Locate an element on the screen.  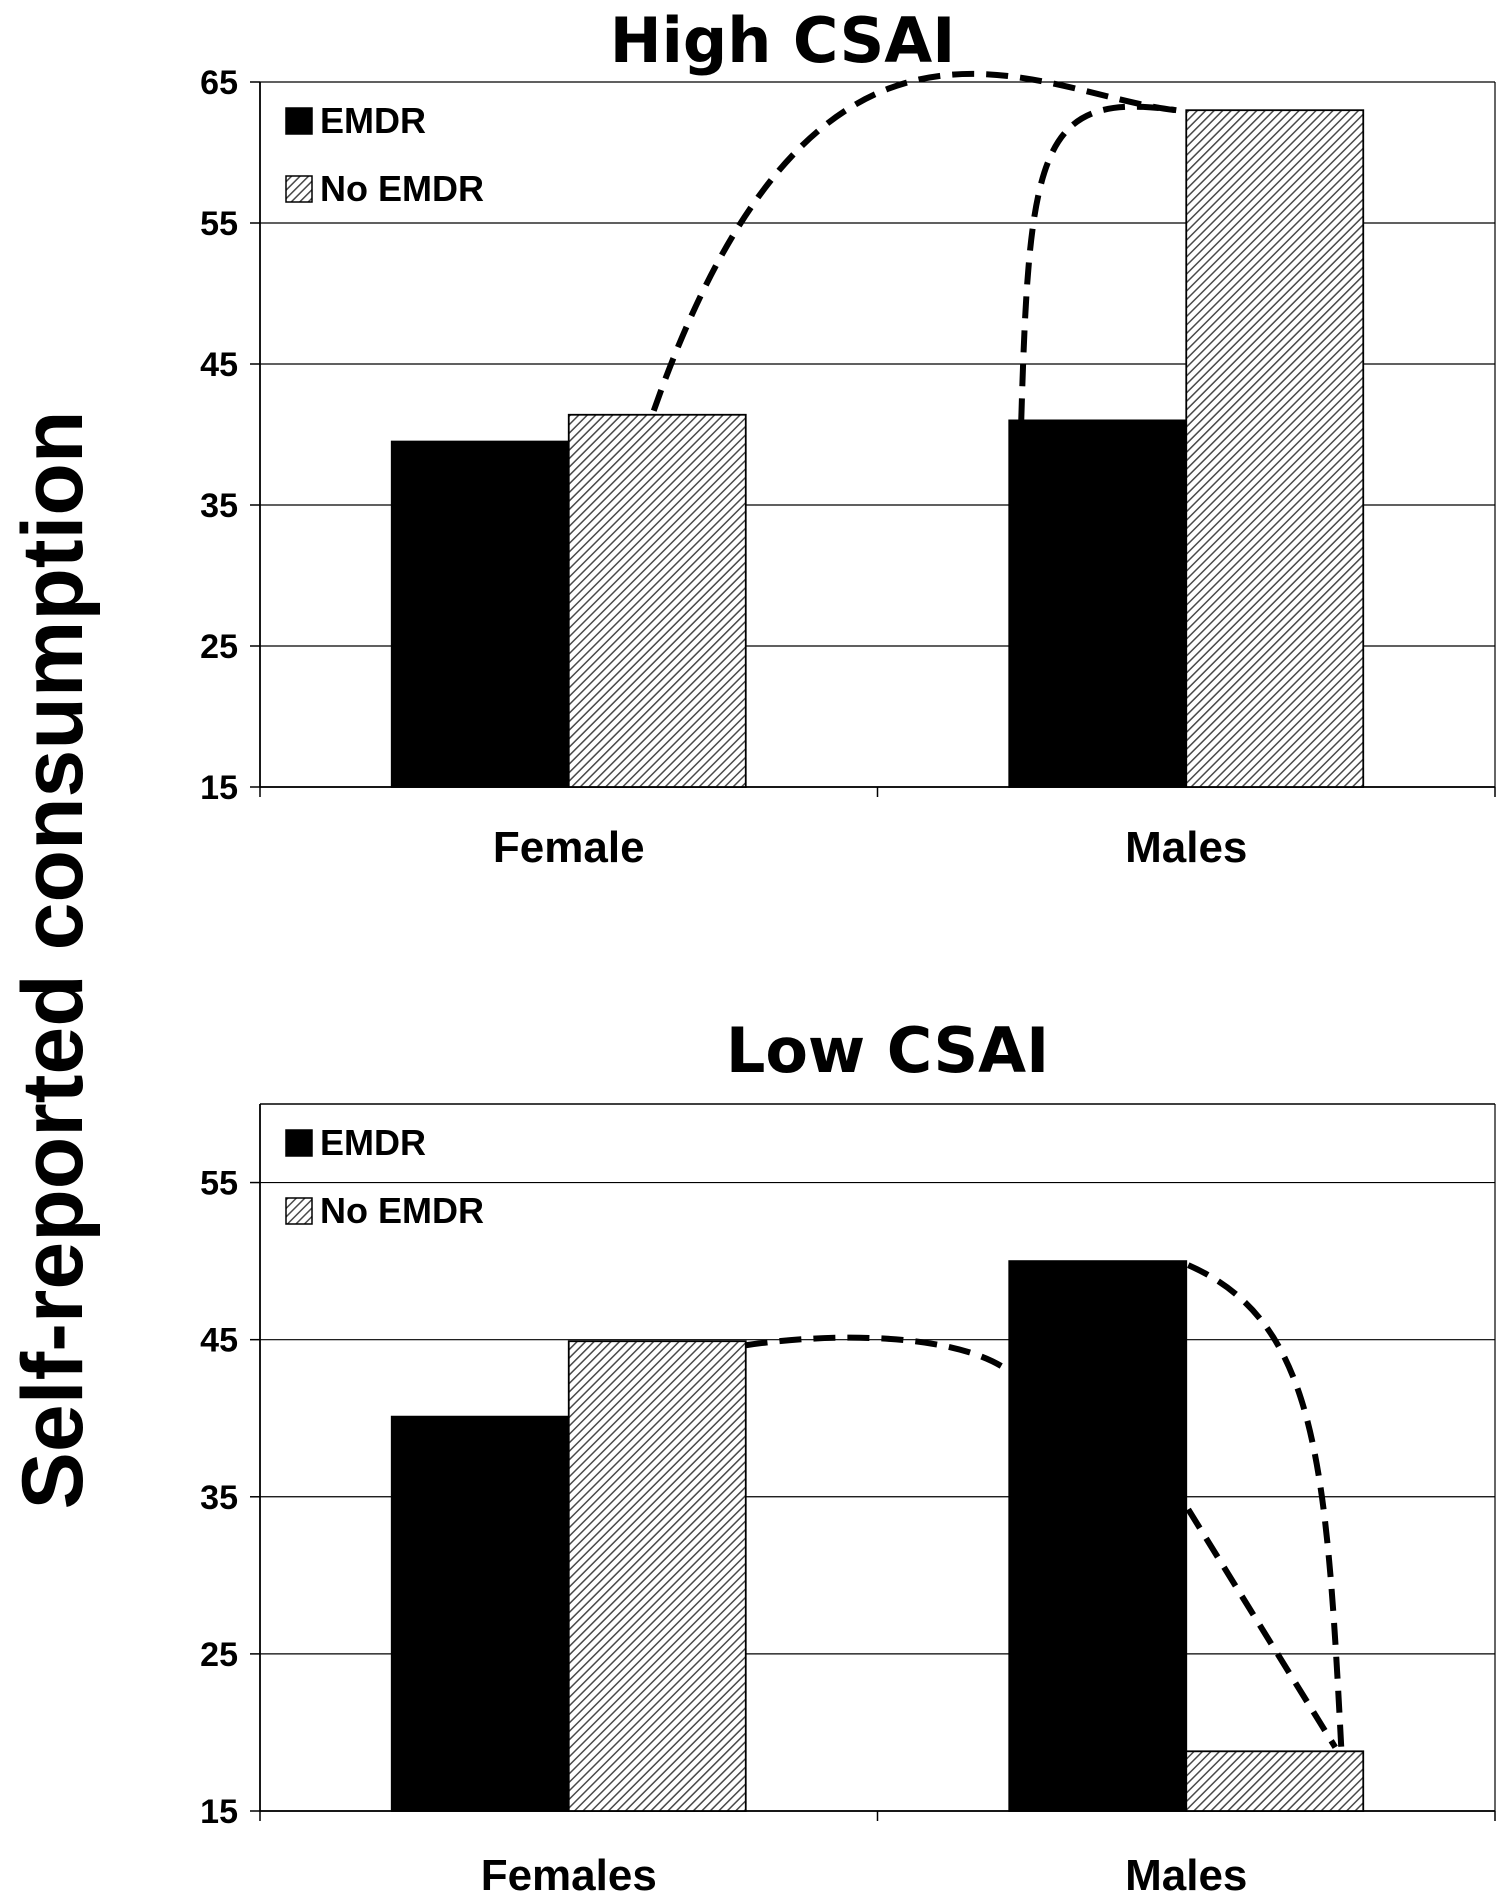
dashed-curve-males-emdr-top-to-no-emdr is located at coordinates (1266, 1505).